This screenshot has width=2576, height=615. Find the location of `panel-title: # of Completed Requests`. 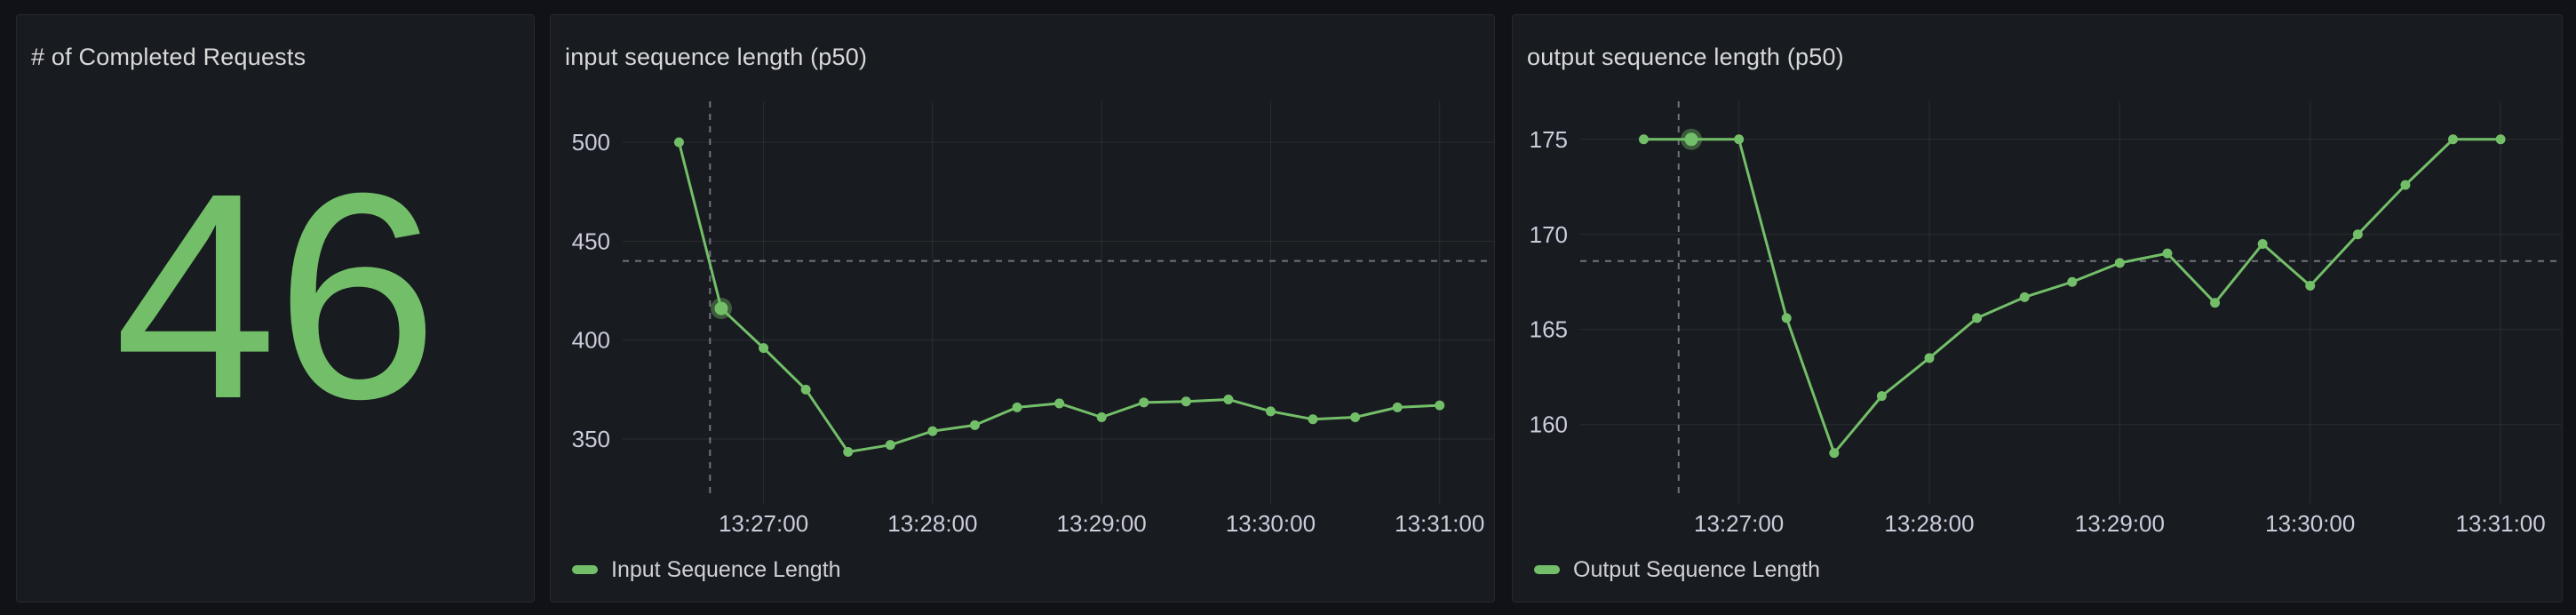

panel-title: # of Completed Requests is located at coordinates (168, 57).